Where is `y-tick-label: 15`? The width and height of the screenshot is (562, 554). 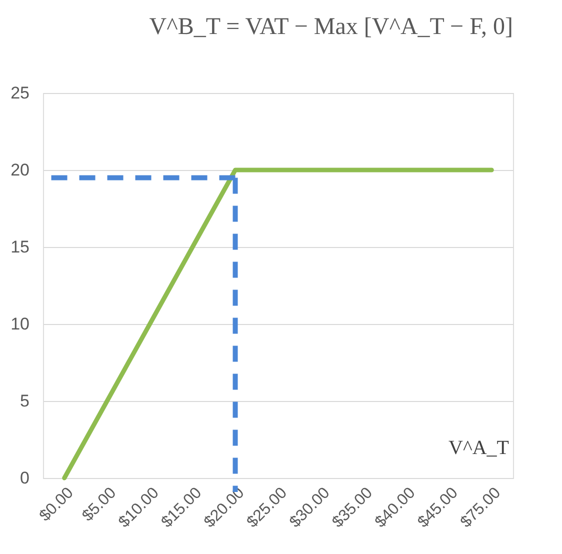 y-tick-label: 15 is located at coordinates (20, 247).